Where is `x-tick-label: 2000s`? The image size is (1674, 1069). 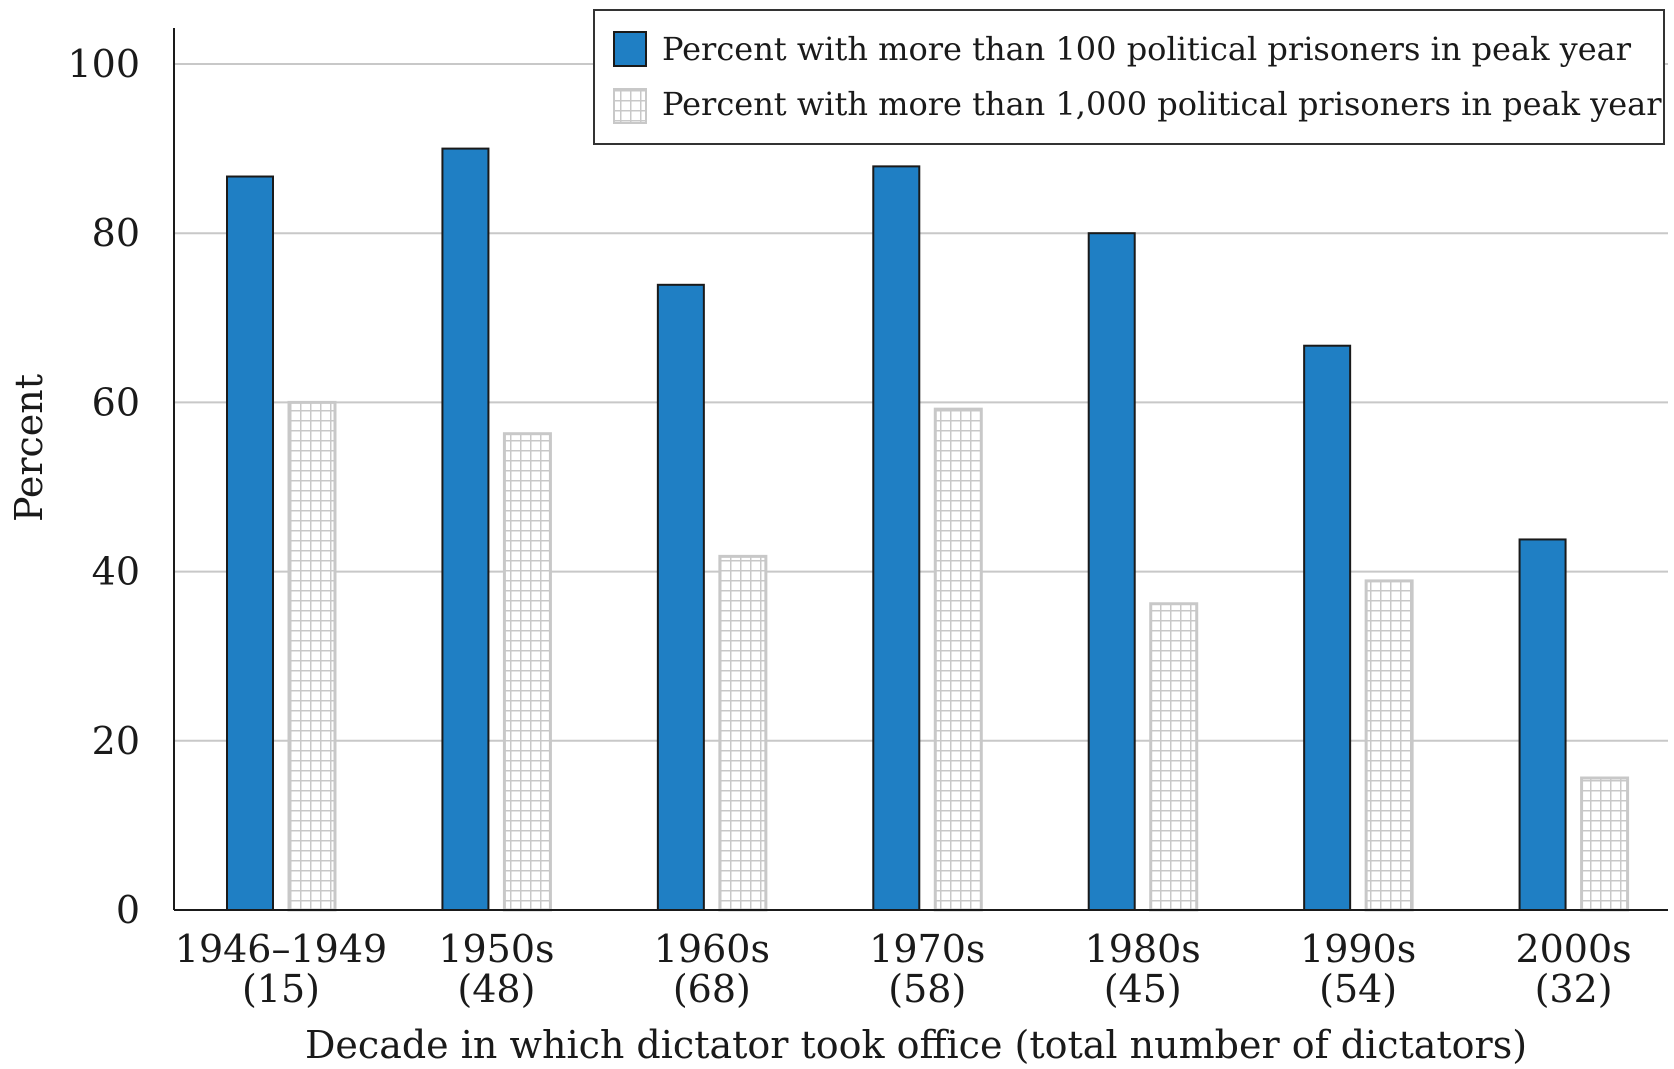
x-tick-label: 2000s is located at coordinates (1573, 949).